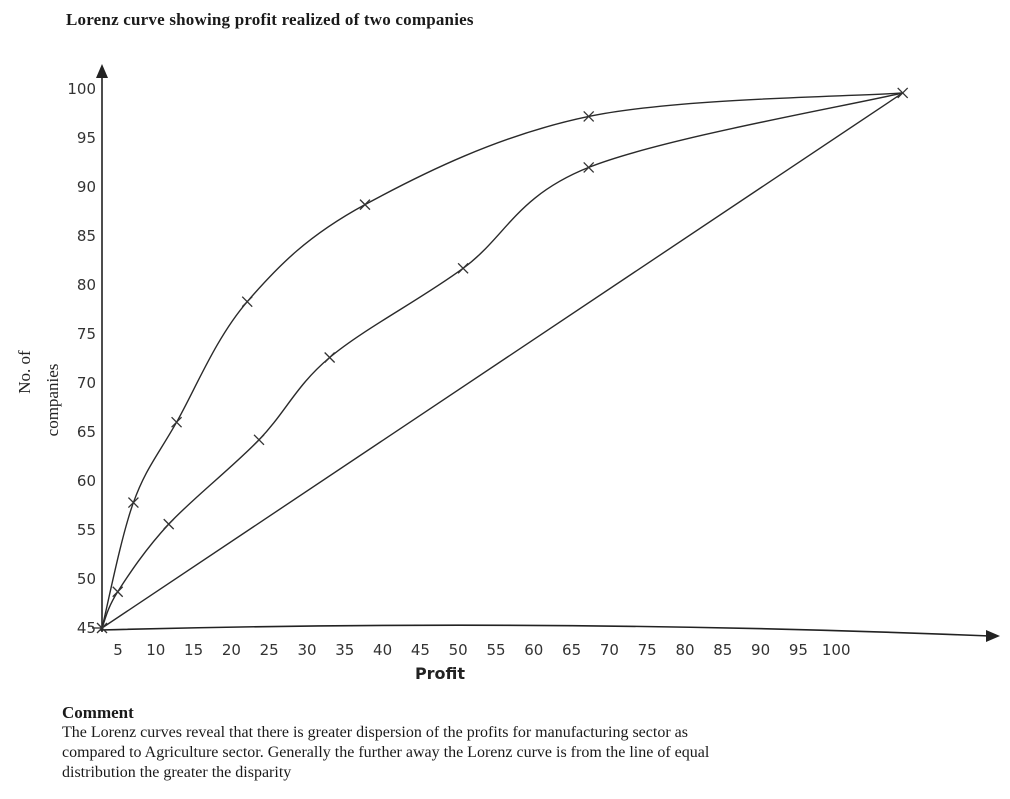  I want to click on x-tick-label: 50, so click(458, 650).